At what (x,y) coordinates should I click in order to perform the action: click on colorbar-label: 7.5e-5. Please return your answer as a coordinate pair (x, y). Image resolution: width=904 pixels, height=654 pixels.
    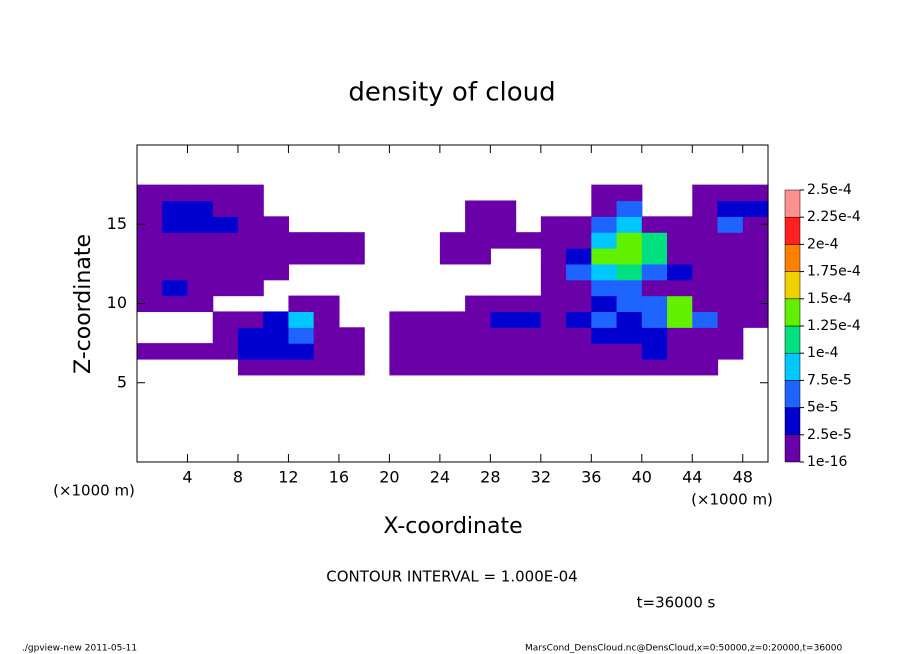
    Looking at the image, I should click on (829, 380).